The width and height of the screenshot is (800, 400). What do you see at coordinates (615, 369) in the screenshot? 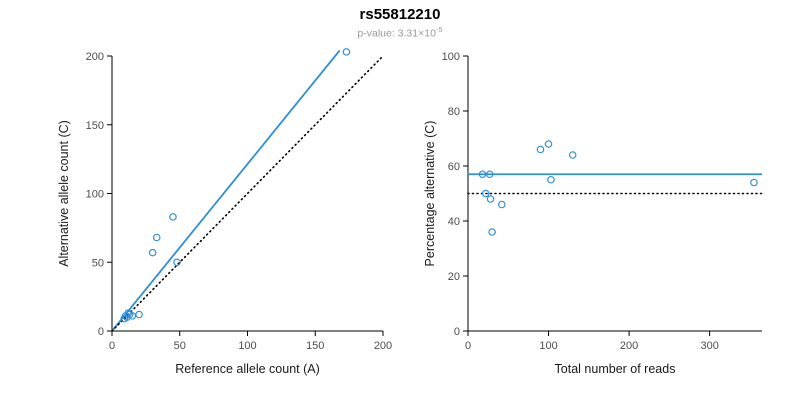
I see `x-axis-title: Total number of reads` at bounding box center [615, 369].